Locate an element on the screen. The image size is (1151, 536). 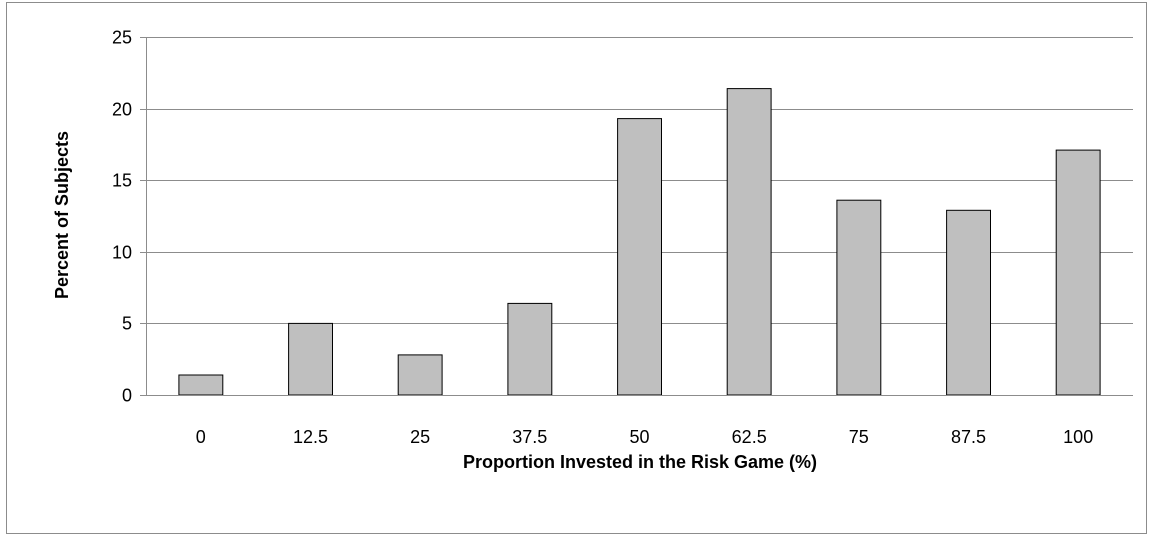
x-tick-label: 75 is located at coordinates (859, 437).